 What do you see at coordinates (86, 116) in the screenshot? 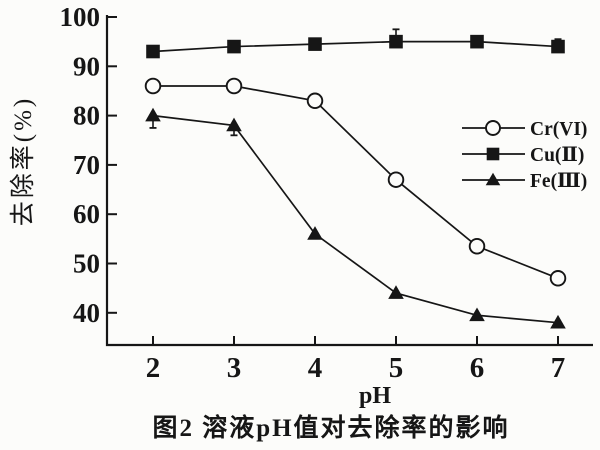
I see `y-tick-label: 80` at bounding box center [86, 116].